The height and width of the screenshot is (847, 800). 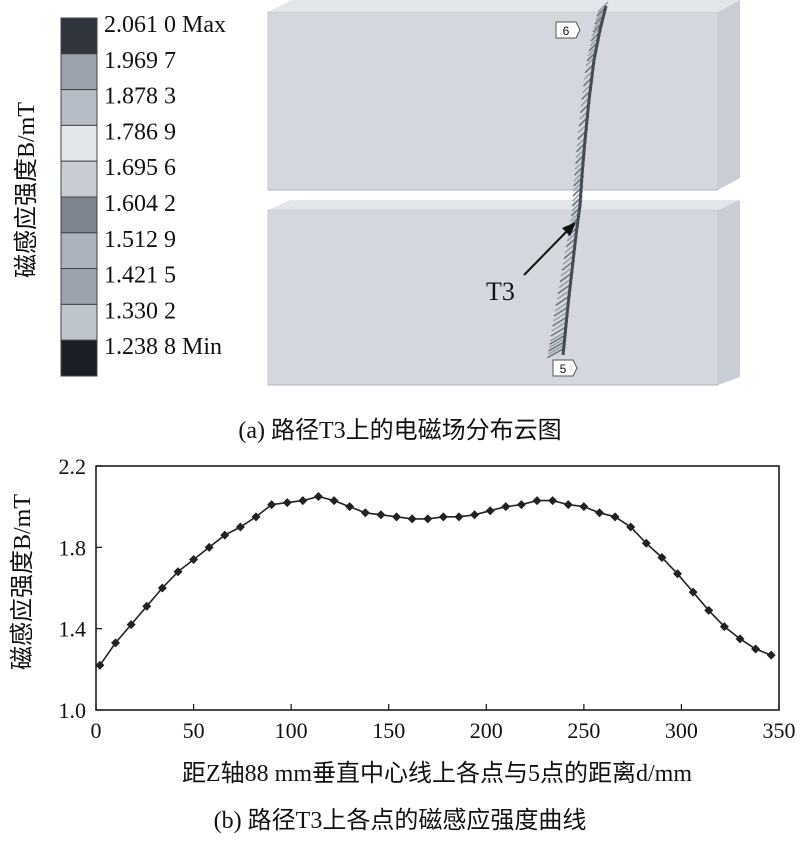 I want to click on node-label-start: 6, so click(x=566, y=31).